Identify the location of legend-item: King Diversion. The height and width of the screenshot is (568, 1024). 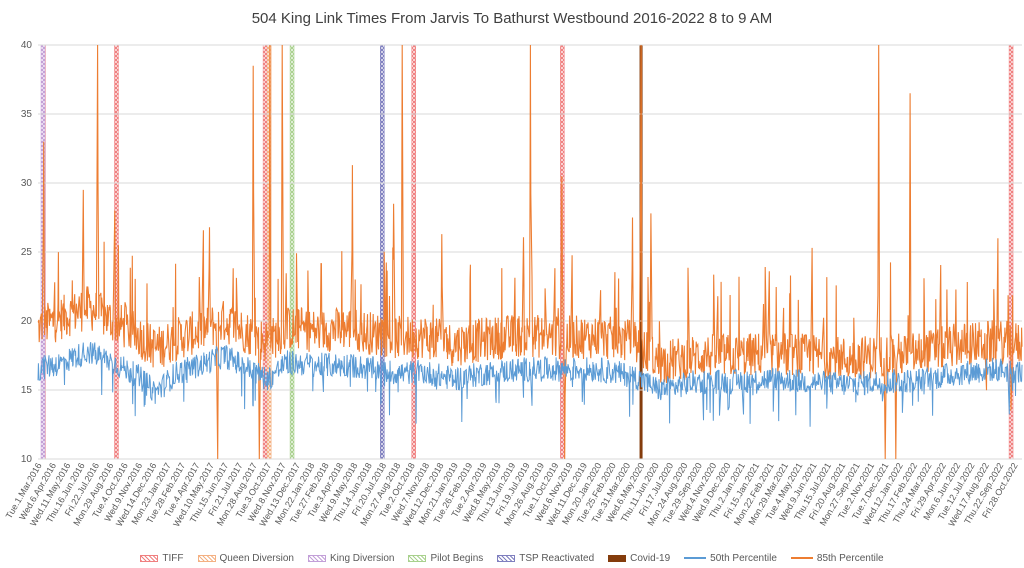
(351, 558).